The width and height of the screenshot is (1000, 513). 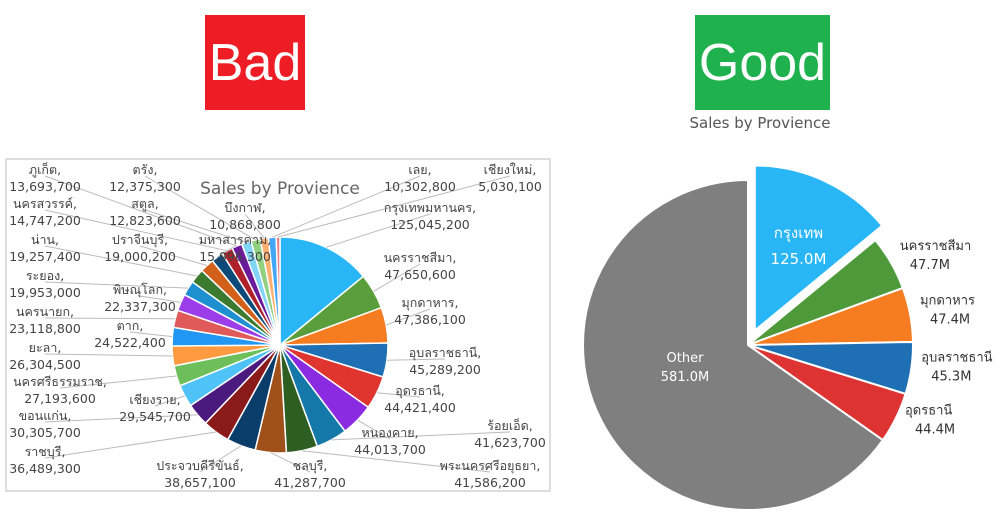 I want to click on slice-label-value: 19,953,000, so click(x=45, y=292).